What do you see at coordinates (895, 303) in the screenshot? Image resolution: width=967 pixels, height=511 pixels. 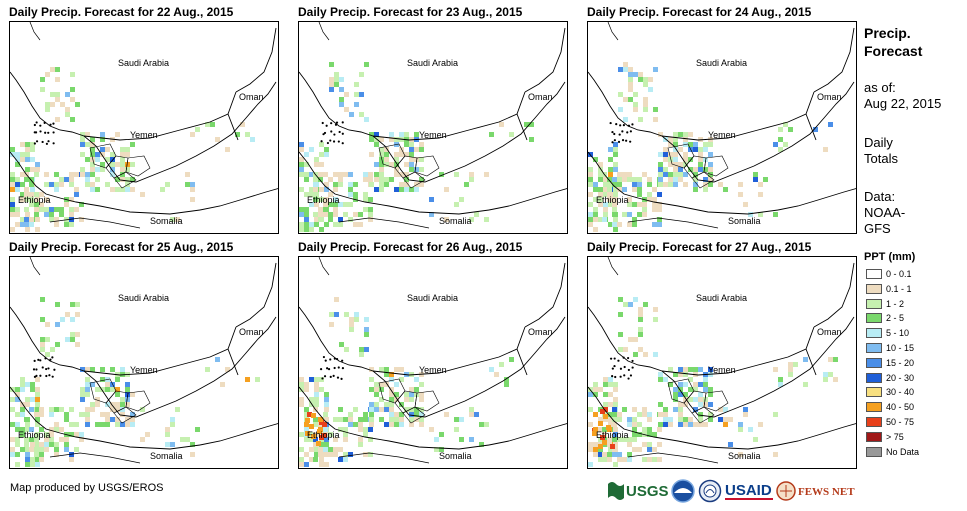 I see `legend-label: 1 - 2` at bounding box center [895, 303].